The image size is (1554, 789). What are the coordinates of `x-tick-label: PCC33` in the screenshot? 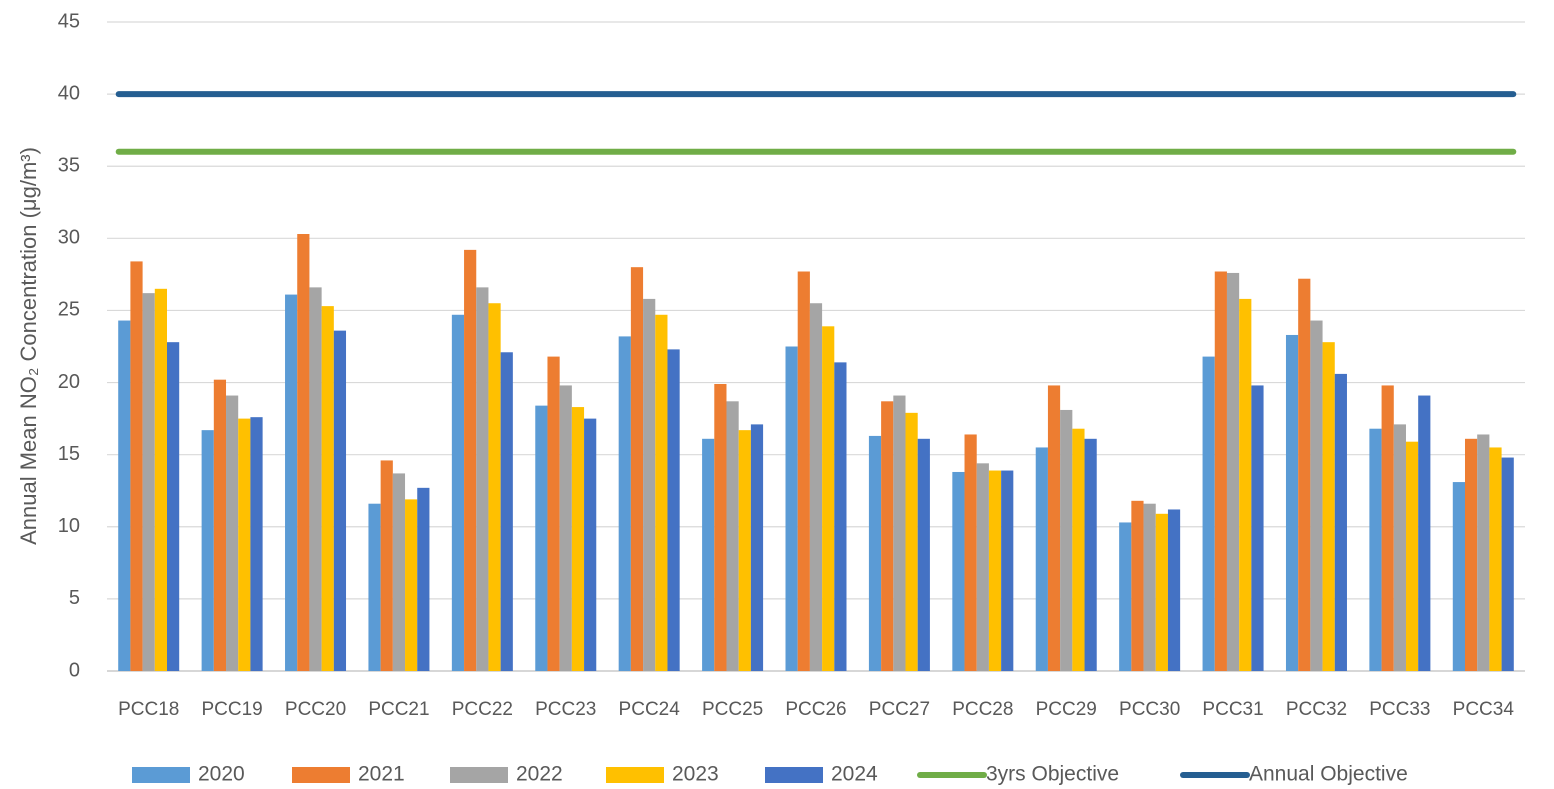 It's located at (1399, 709).